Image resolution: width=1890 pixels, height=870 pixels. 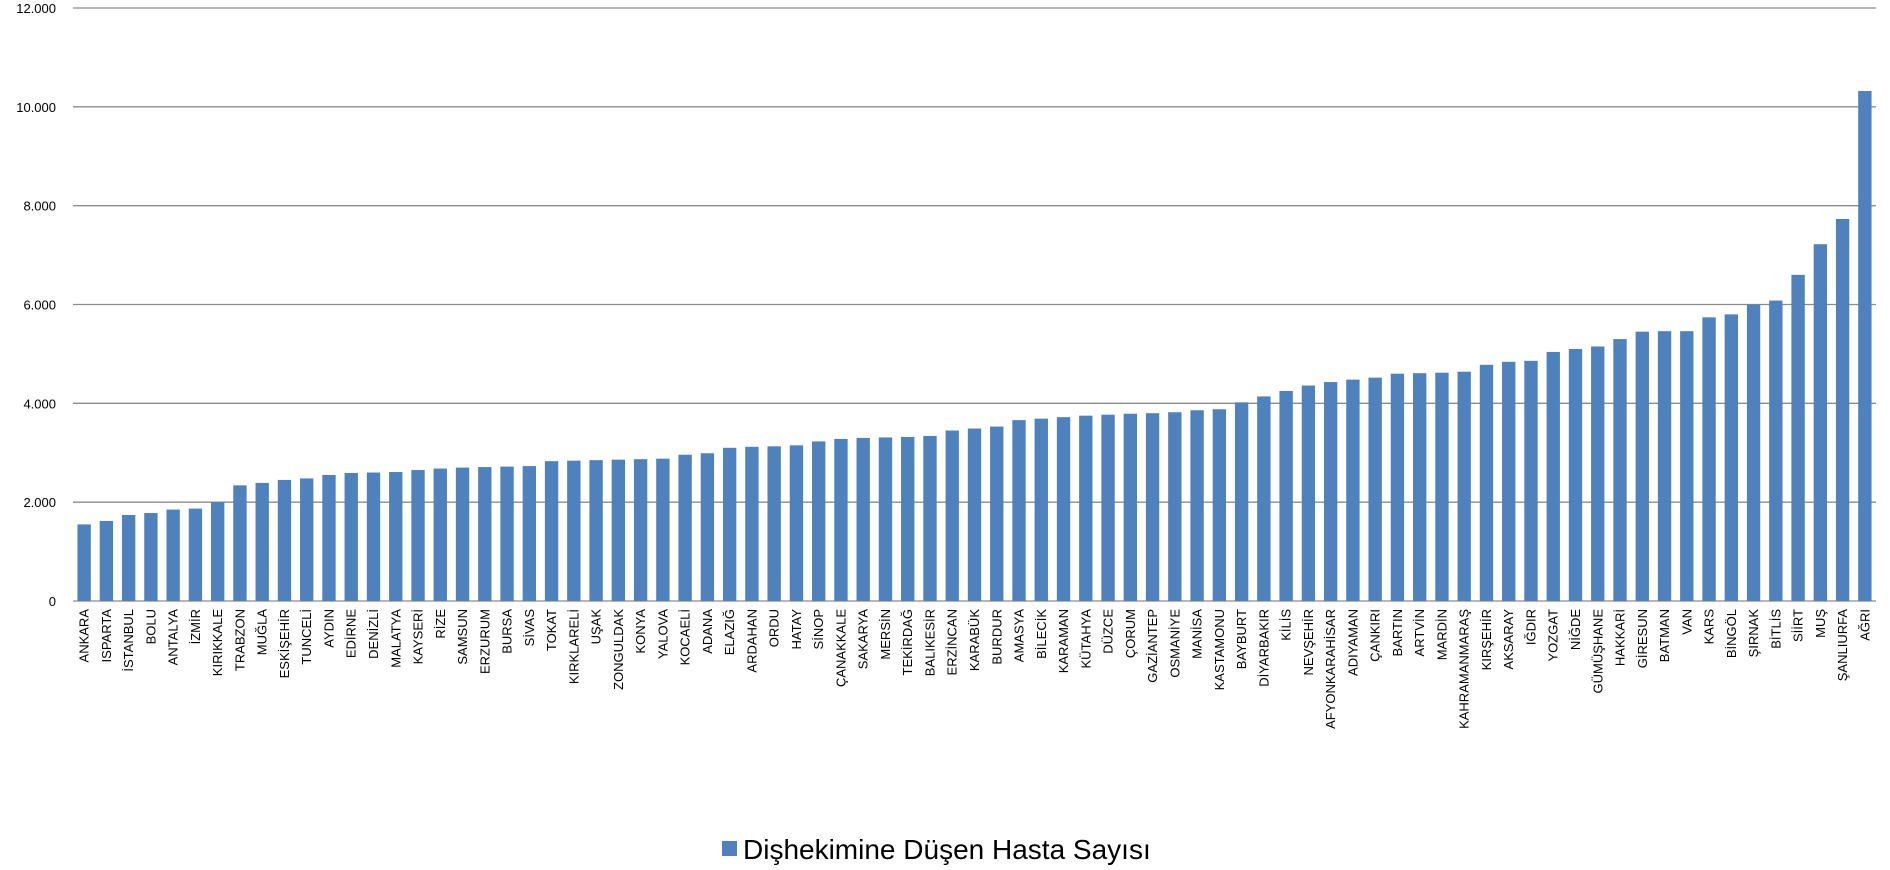 I want to click on x-tick-label: ORDU, so click(x=774, y=628).